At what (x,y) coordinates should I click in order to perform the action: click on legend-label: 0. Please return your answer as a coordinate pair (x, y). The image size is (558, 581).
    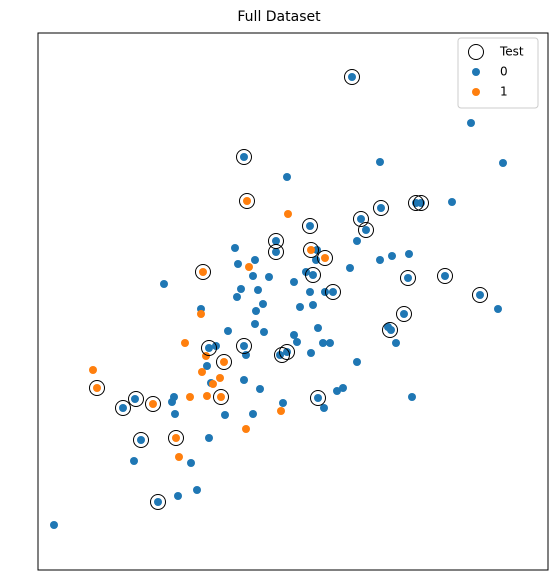
    Looking at the image, I should click on (504, 72).